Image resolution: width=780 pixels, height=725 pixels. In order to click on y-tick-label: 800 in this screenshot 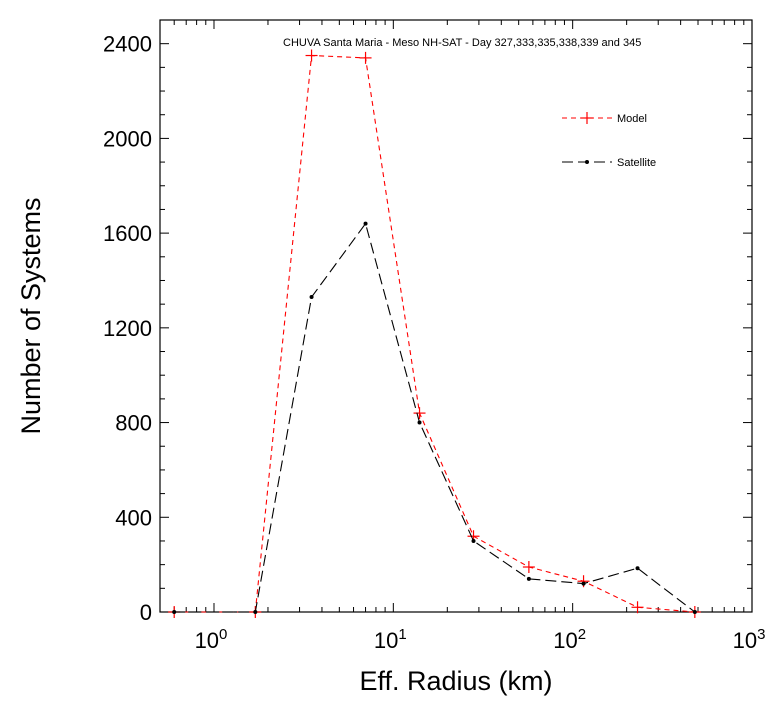, I will do `click(133, 423)`.